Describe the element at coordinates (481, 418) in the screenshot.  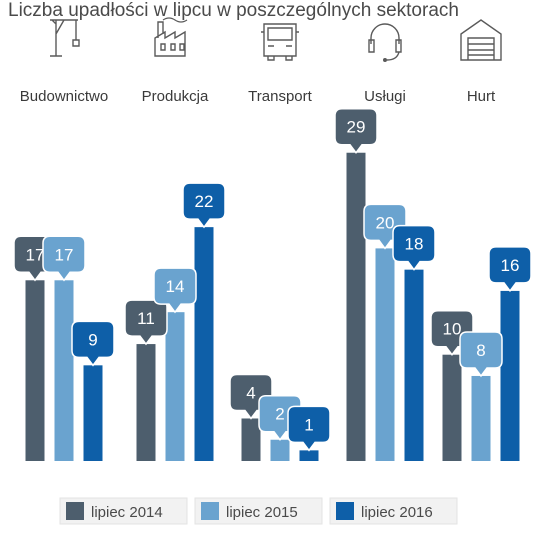
I see `bar-hurt-lipiec-2015` at that location.